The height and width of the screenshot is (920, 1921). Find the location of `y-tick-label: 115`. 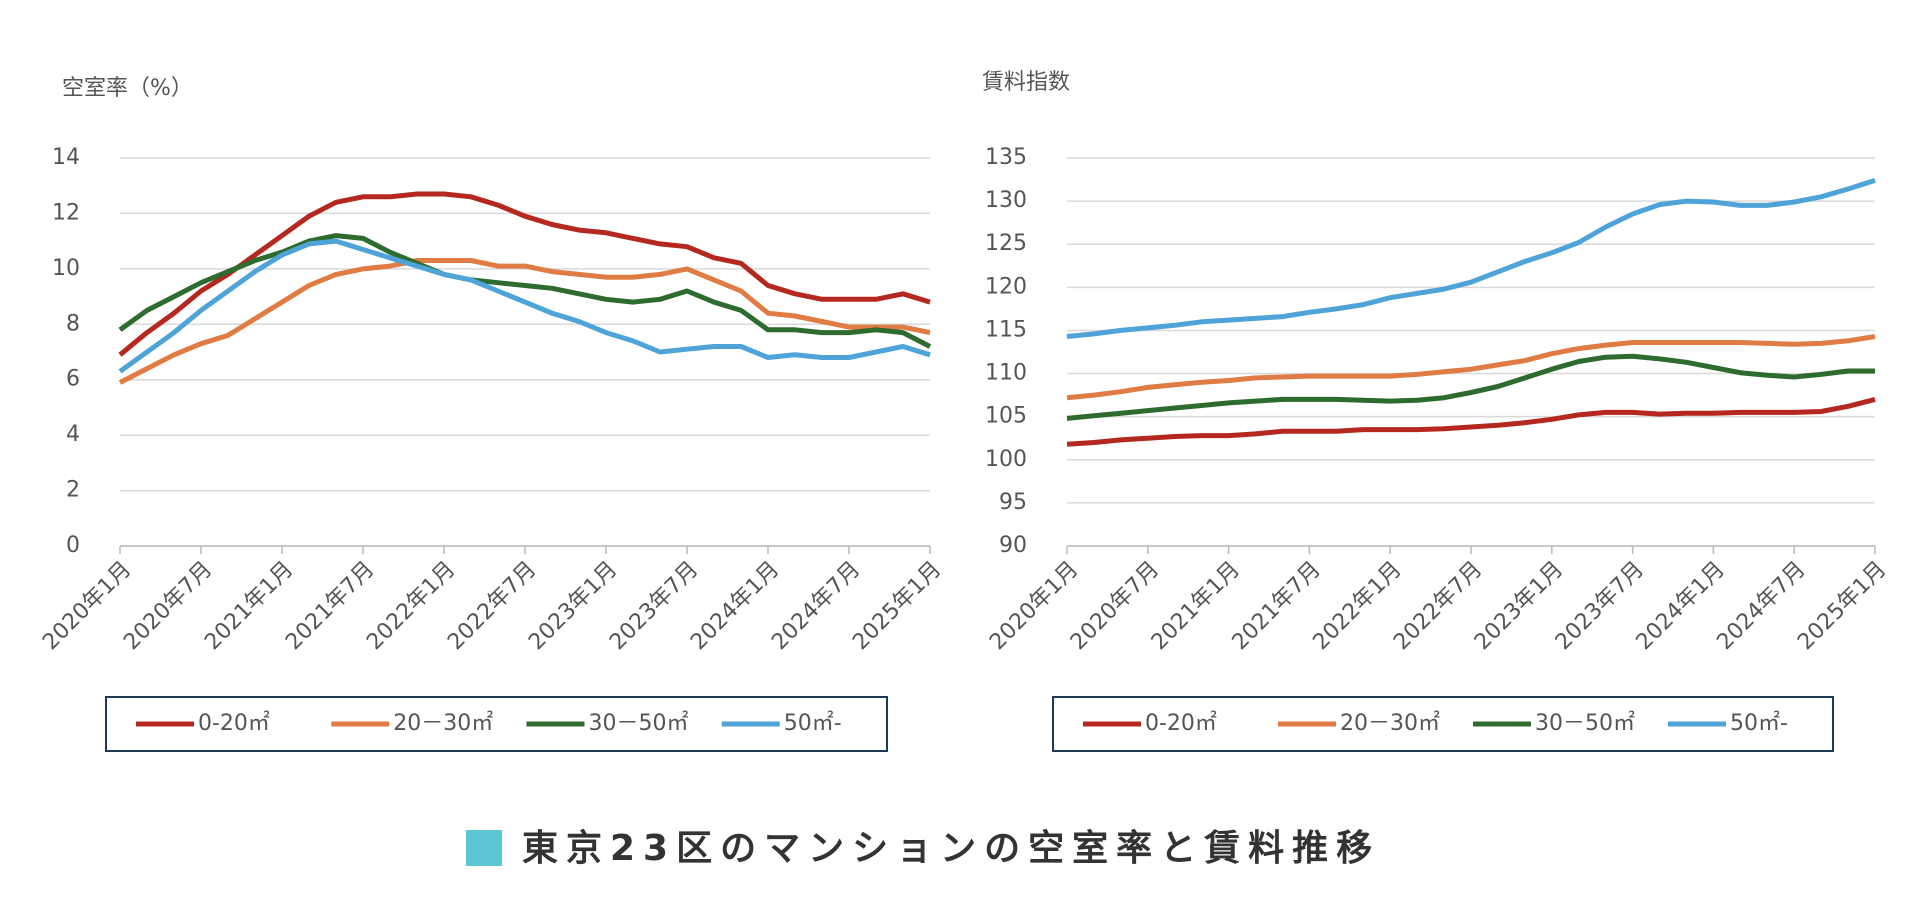

y-tick-label: 115 is located at coordinates (1006, 329).